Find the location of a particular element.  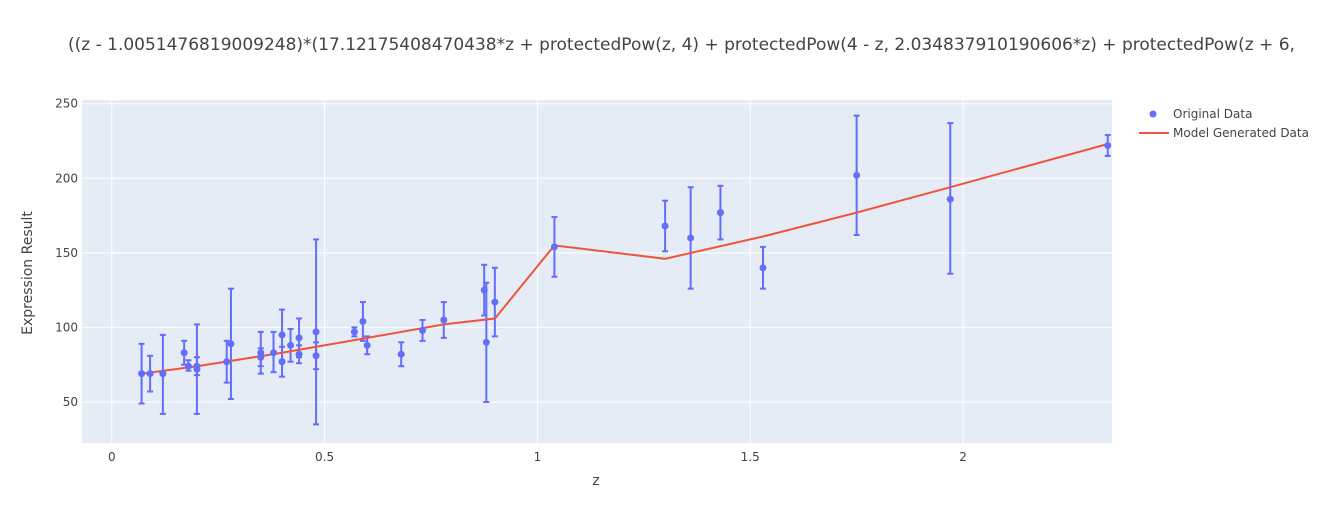

x-tick-label: 0.5 is located at coordinates (324, 457).